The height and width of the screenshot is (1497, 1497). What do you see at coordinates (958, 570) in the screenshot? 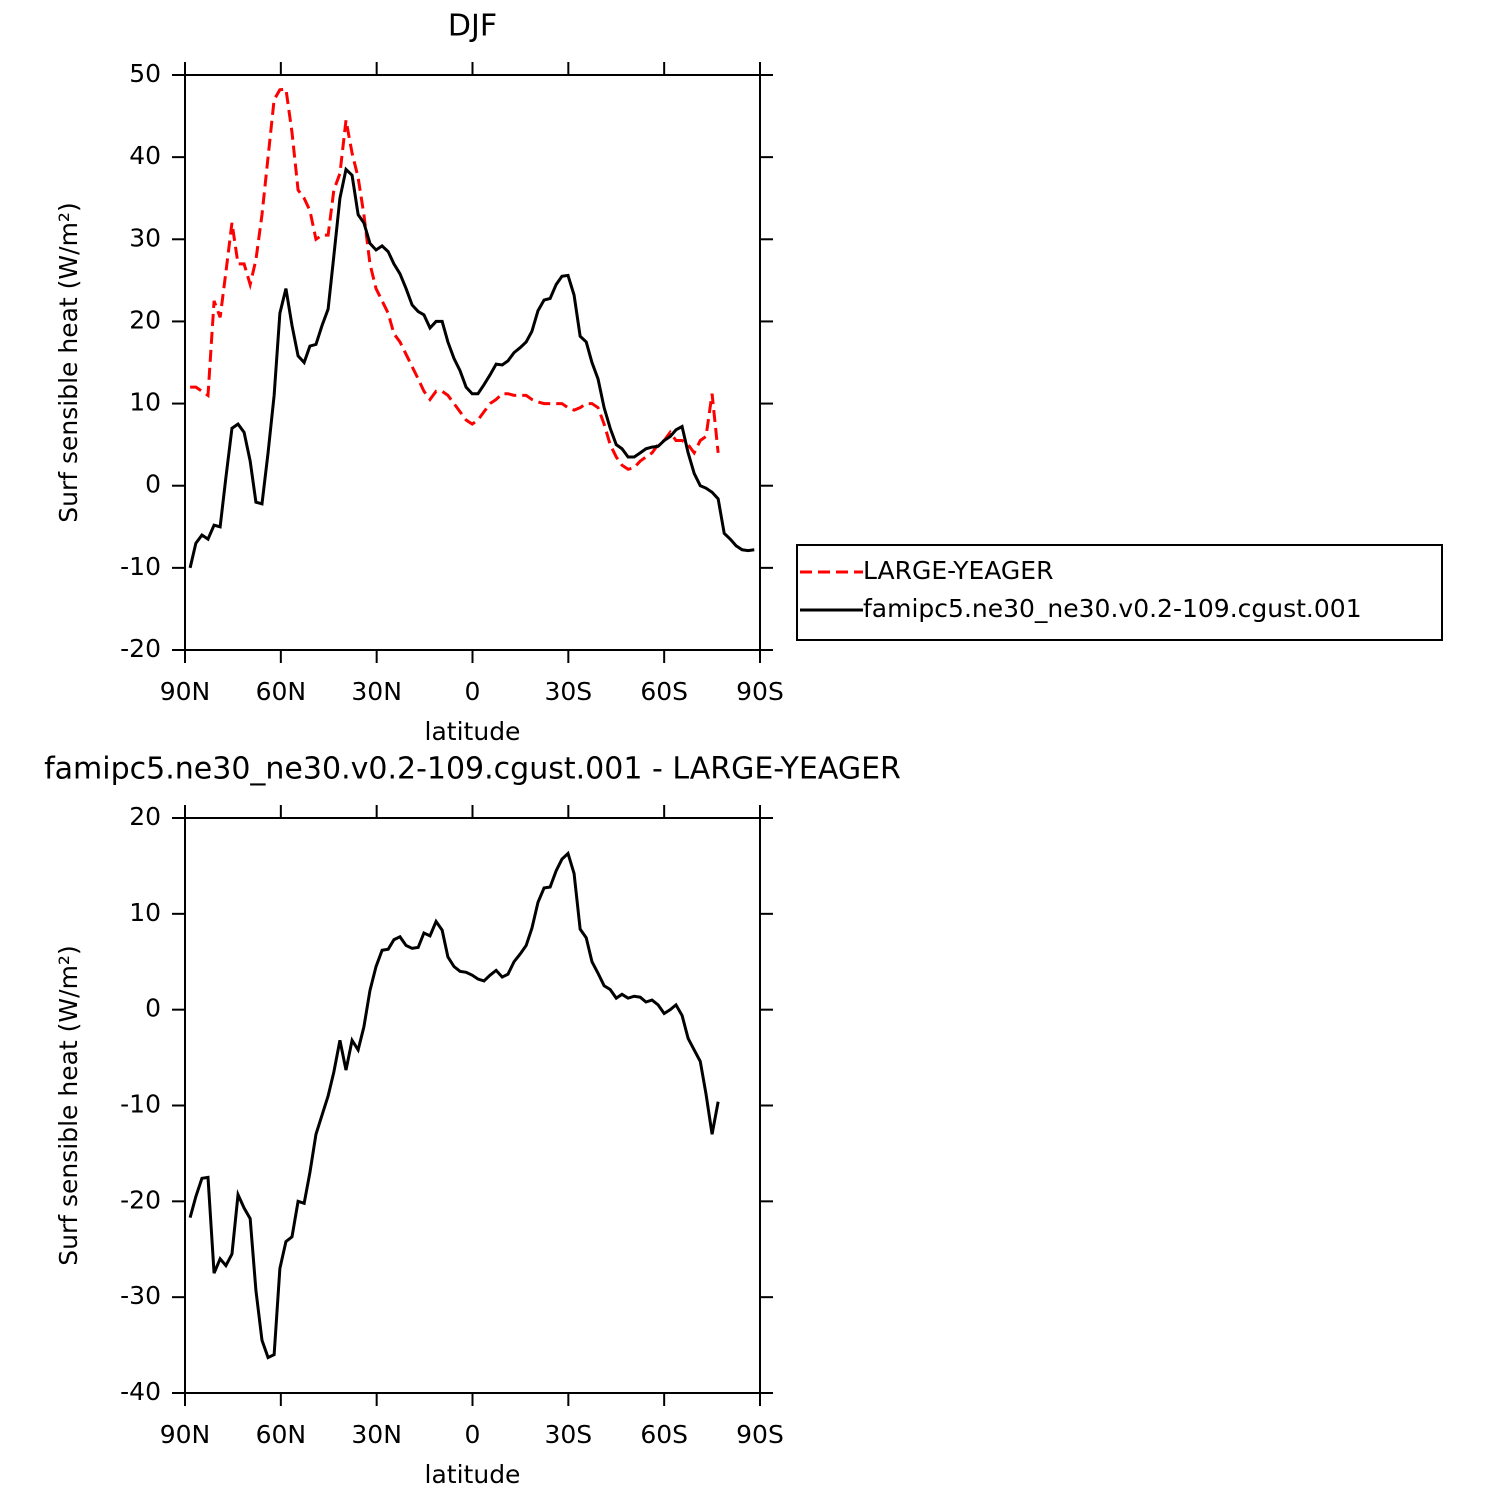
I see `legend-label: LARGE-YEAGER` at bounding box center [958, 570].